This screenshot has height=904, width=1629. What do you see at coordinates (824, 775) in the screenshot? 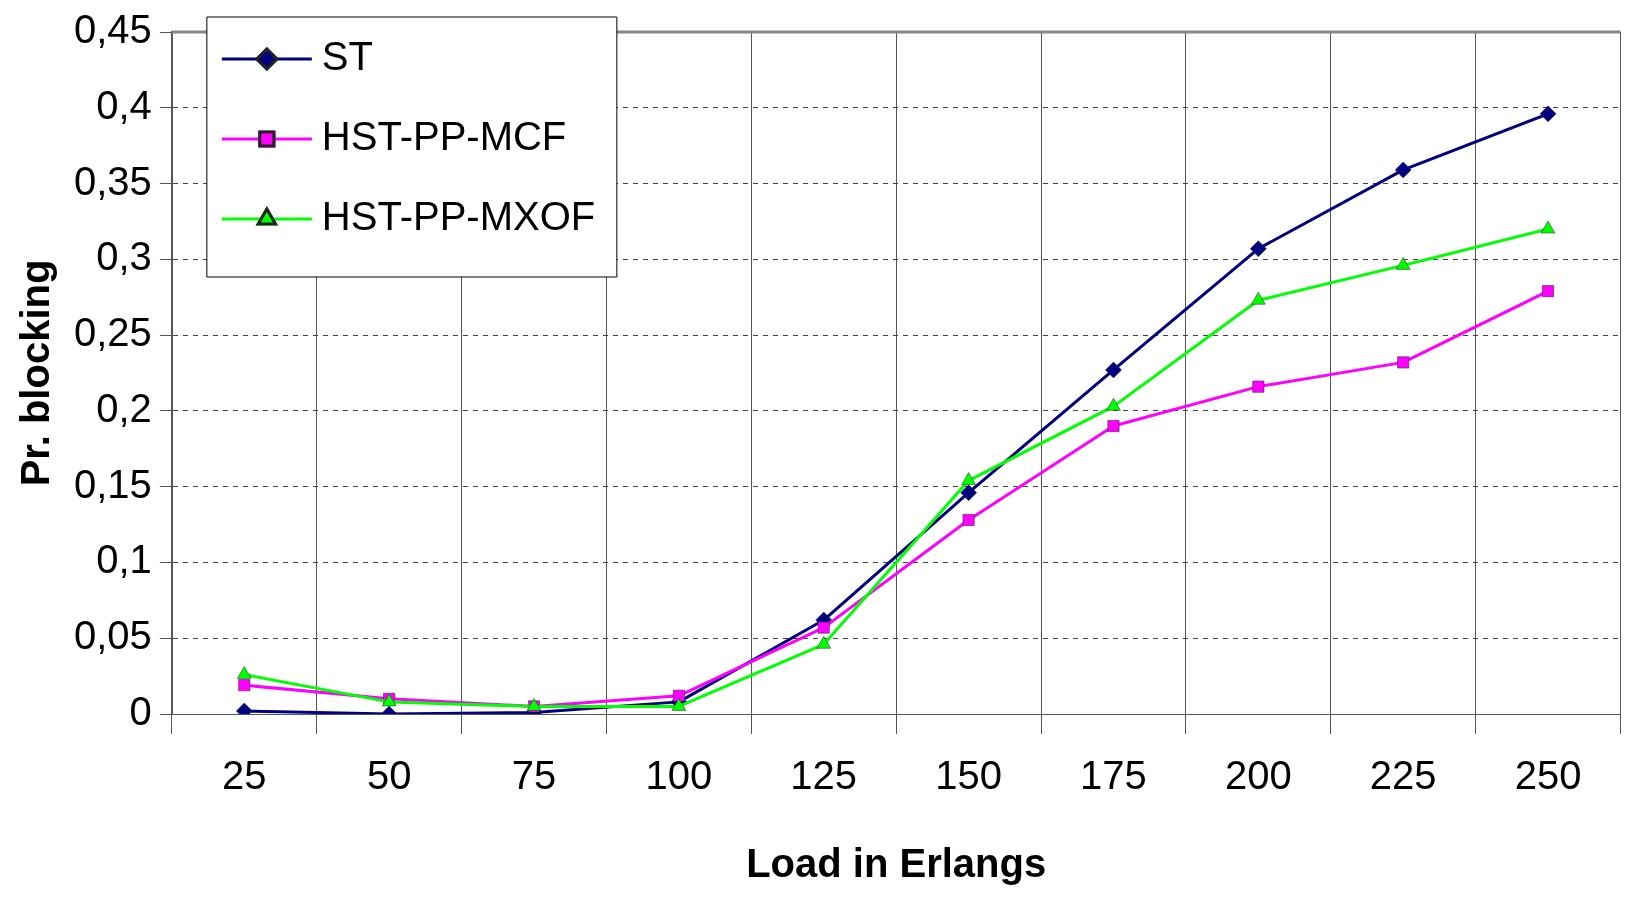
I see `x-tick-label: 125` at bounding box center [824, 775].